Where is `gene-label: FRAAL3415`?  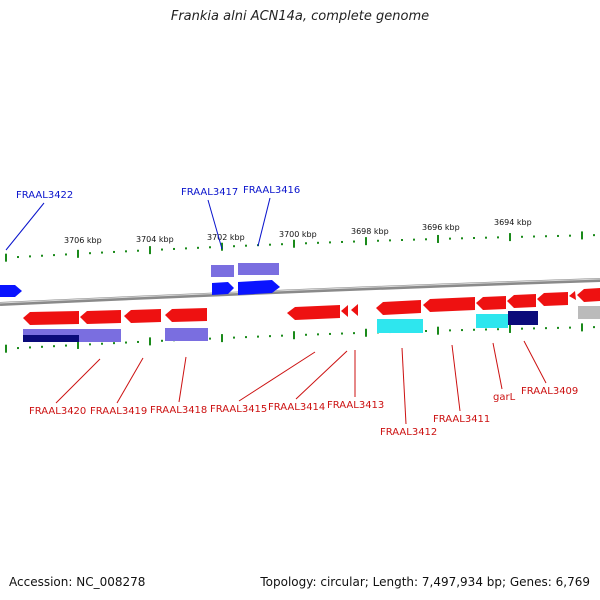 gene-label: FRAAL3415 is located at coordinates (238, 409).